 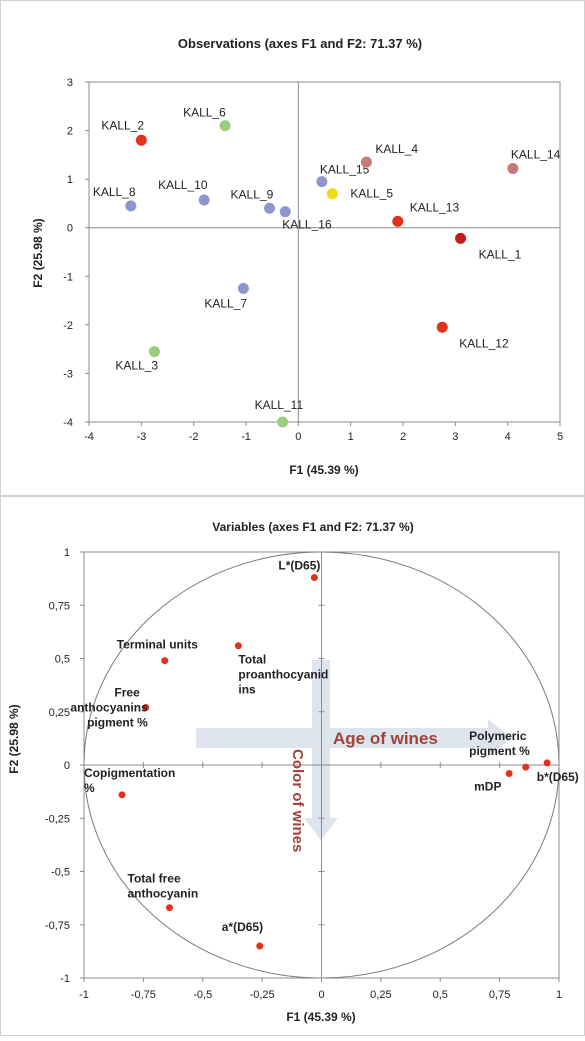 I want to click on chart-2-y-tick-label: -0,25, so click(x=57, y=819).